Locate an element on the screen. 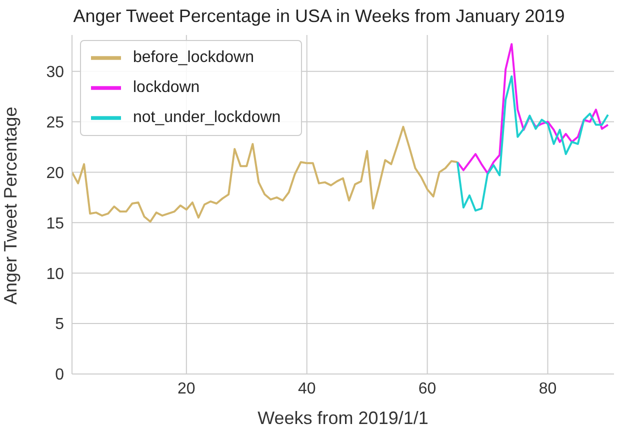 This screenshot has width=638, height=432. y-tick-label: 0 is located at coordinates (59, 375).